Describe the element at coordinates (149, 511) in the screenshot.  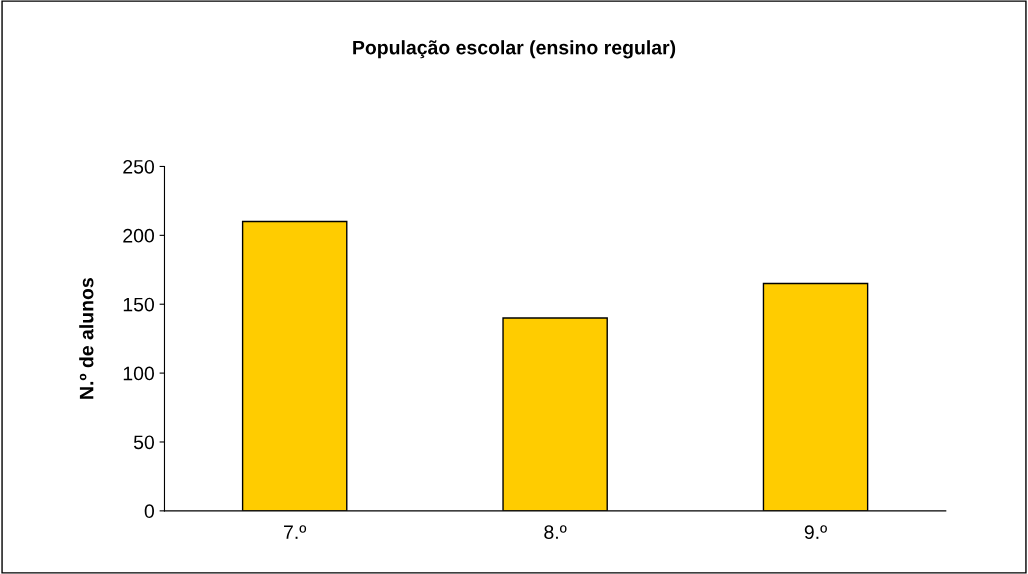
I see `y-tick-label: 0` at that location.